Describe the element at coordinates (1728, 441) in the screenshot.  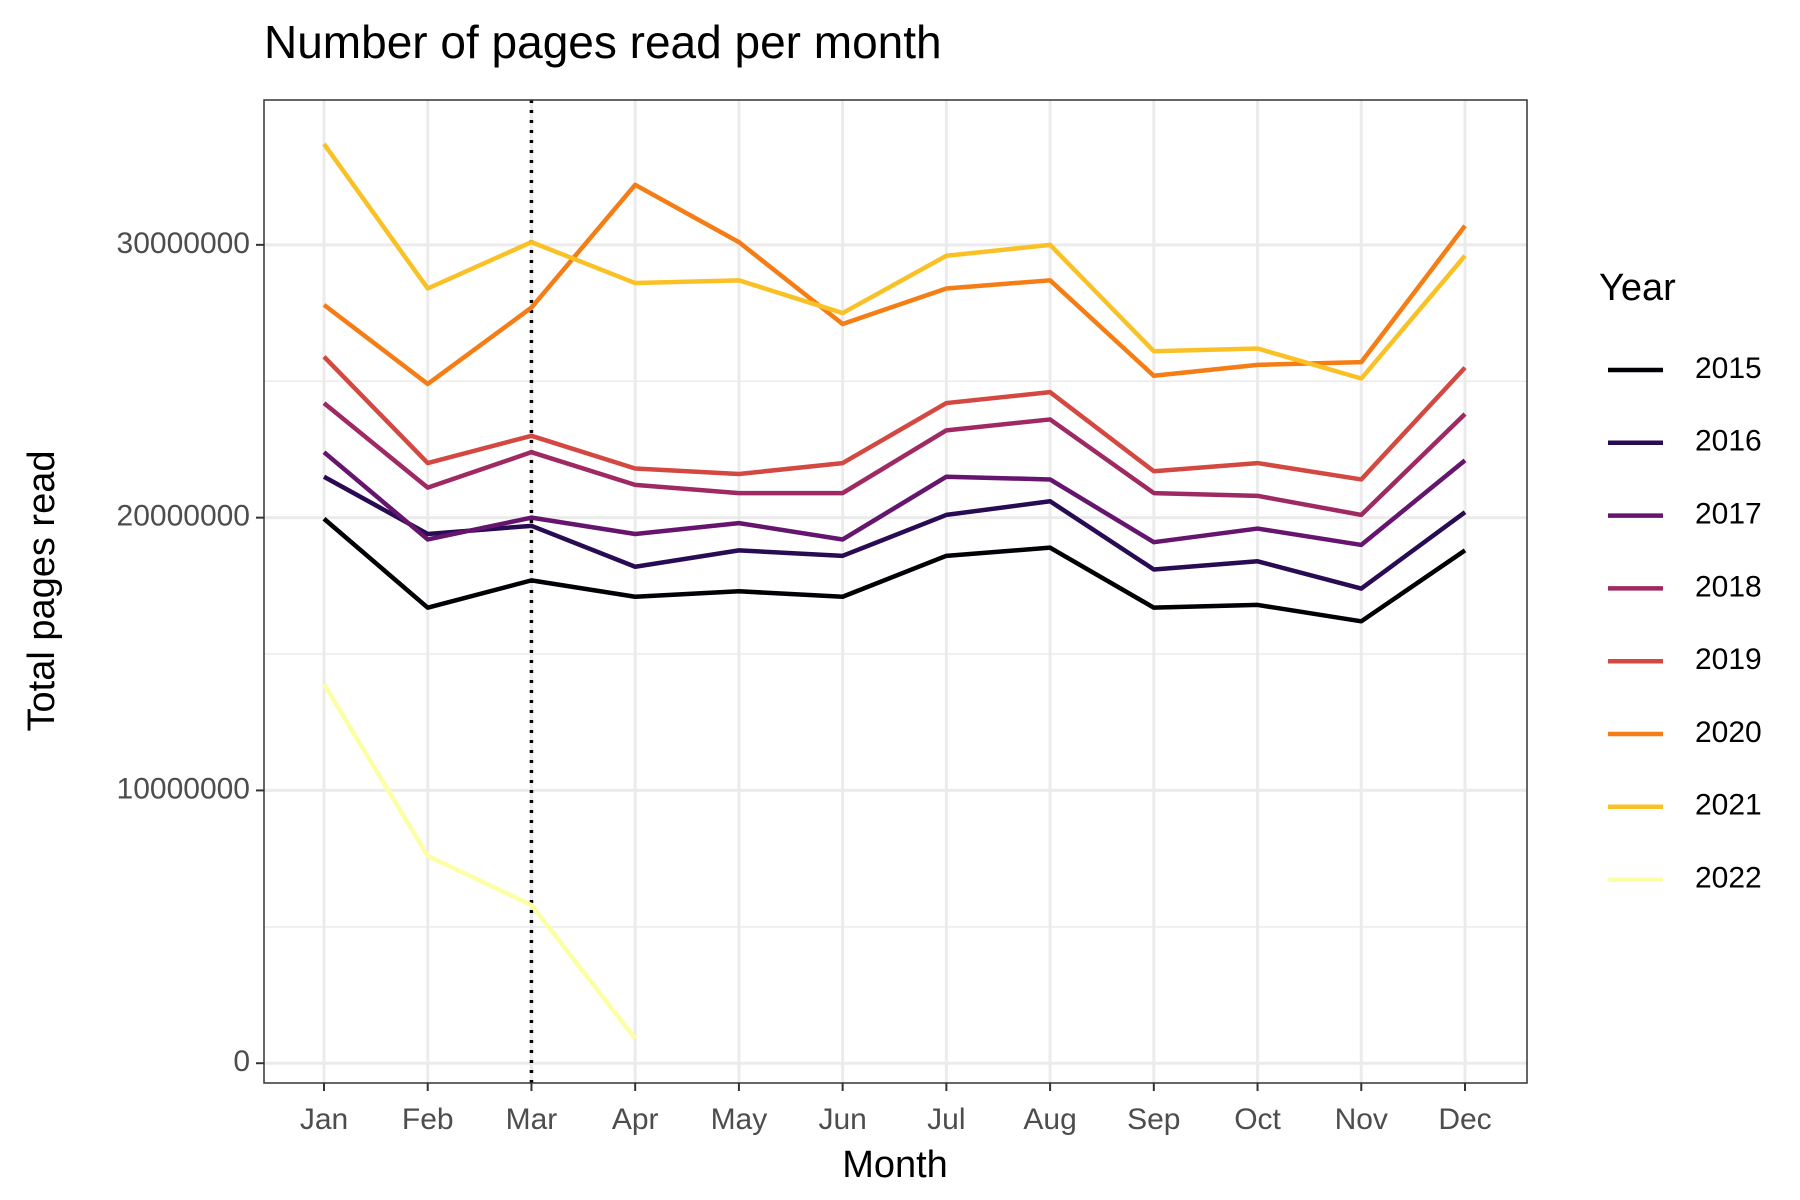
I see `legend-label: 2016` at that location.